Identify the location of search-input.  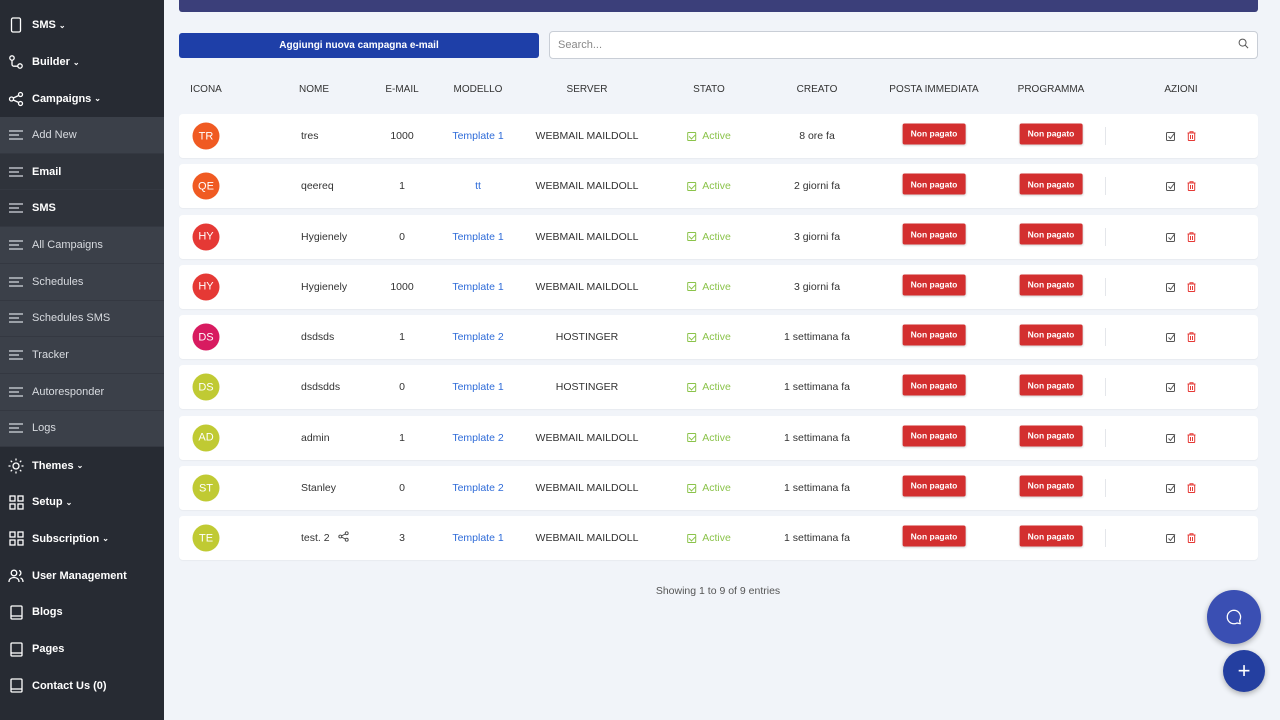
(898, 45).